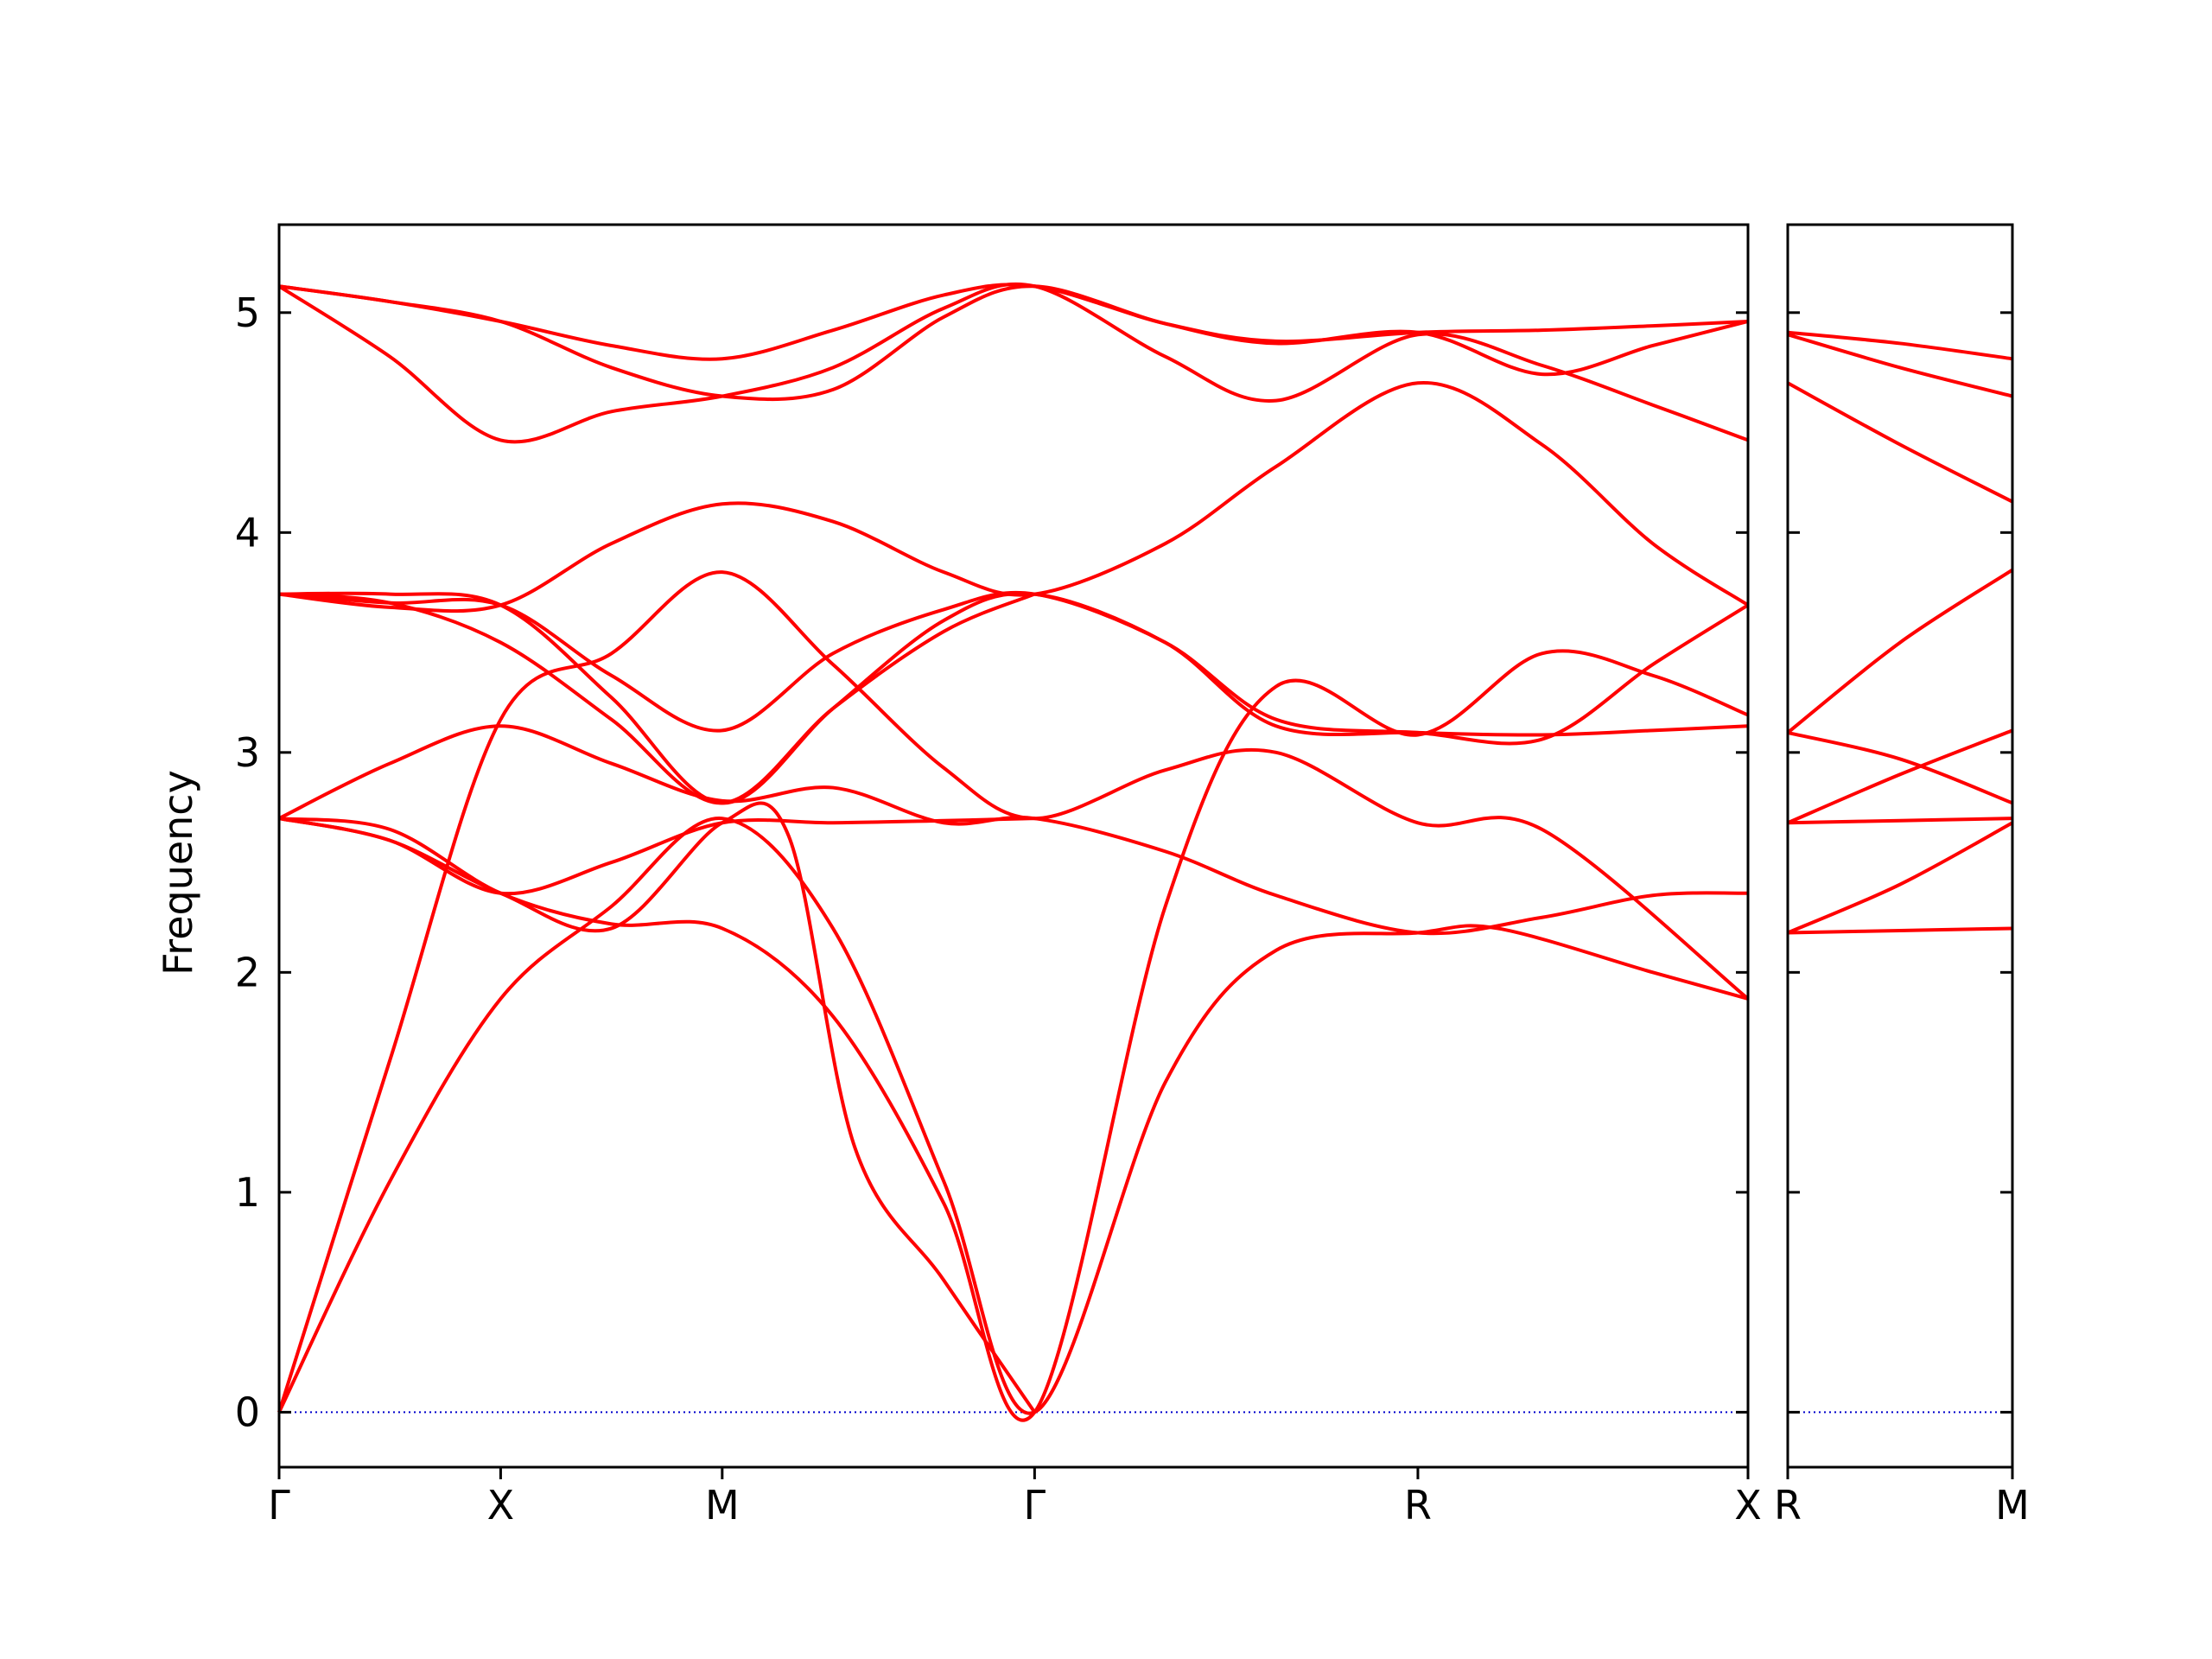  I want to click on y-tick-label: 1, so click(247, 1192).